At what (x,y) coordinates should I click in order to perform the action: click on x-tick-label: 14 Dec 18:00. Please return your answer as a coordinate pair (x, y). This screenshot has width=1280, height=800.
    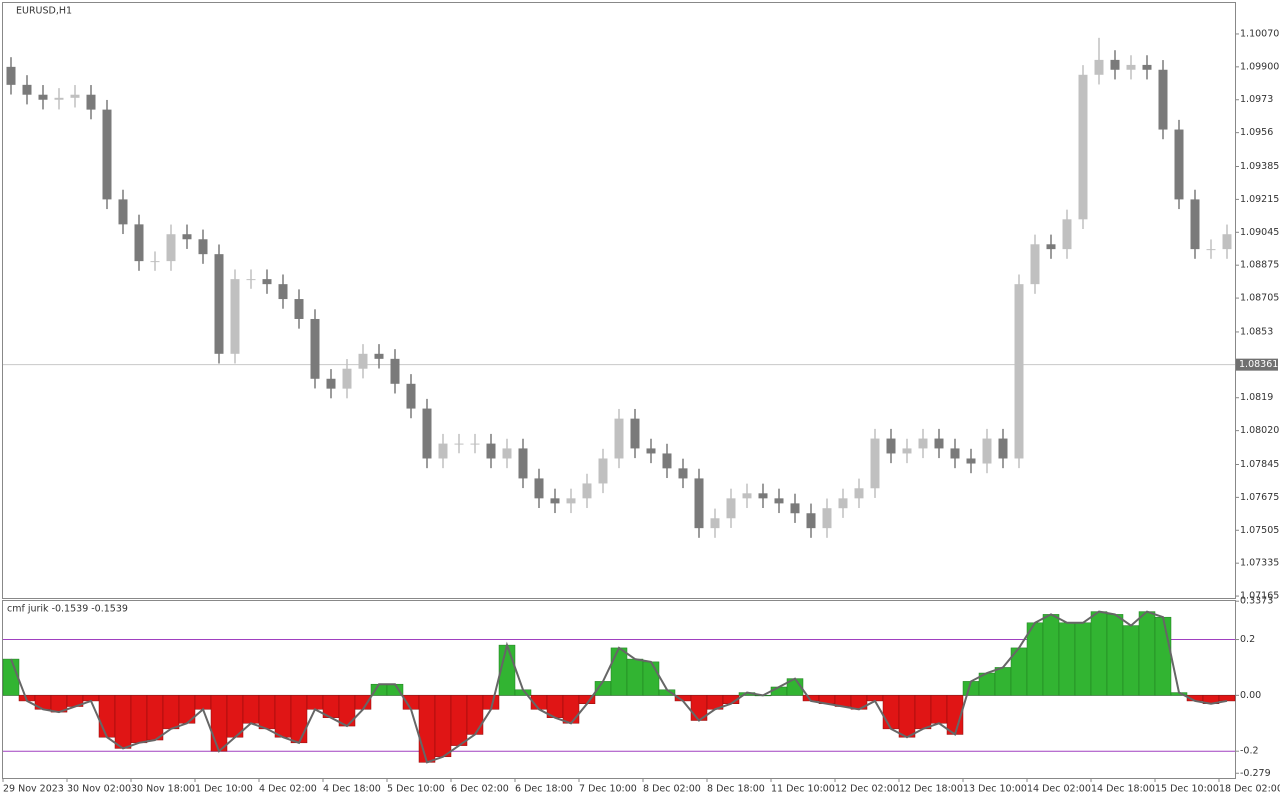
    Looking at the image, I should click on (1123, 789).